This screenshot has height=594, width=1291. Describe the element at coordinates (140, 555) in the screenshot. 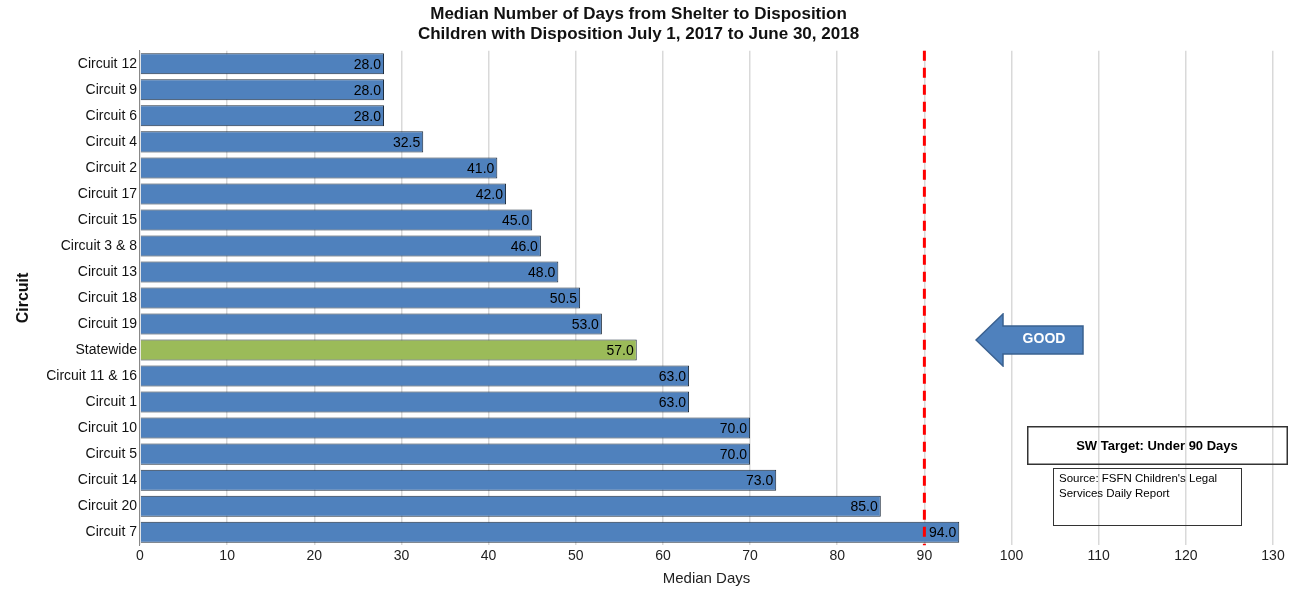

I see `x-tick-label: 0` at that location.